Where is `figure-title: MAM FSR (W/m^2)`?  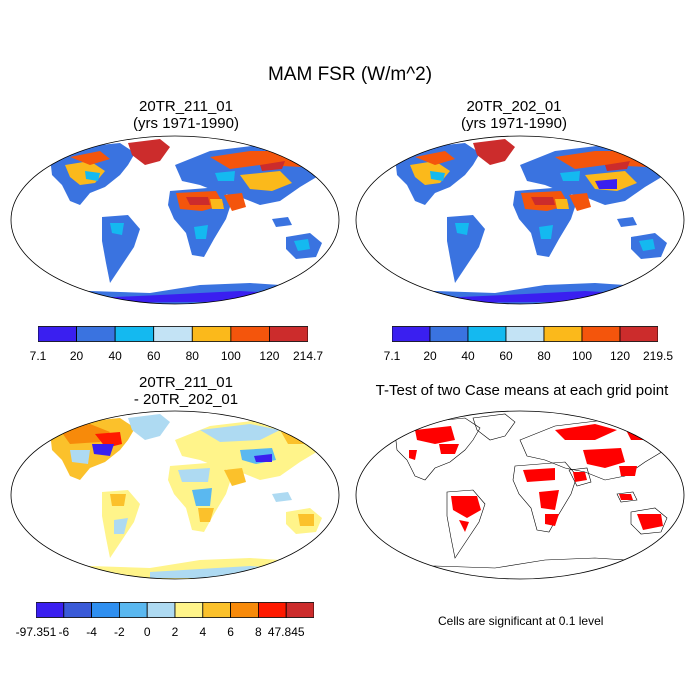
figure-title: MAM FSR (W/m^2) is located at coordinates (350, 74).